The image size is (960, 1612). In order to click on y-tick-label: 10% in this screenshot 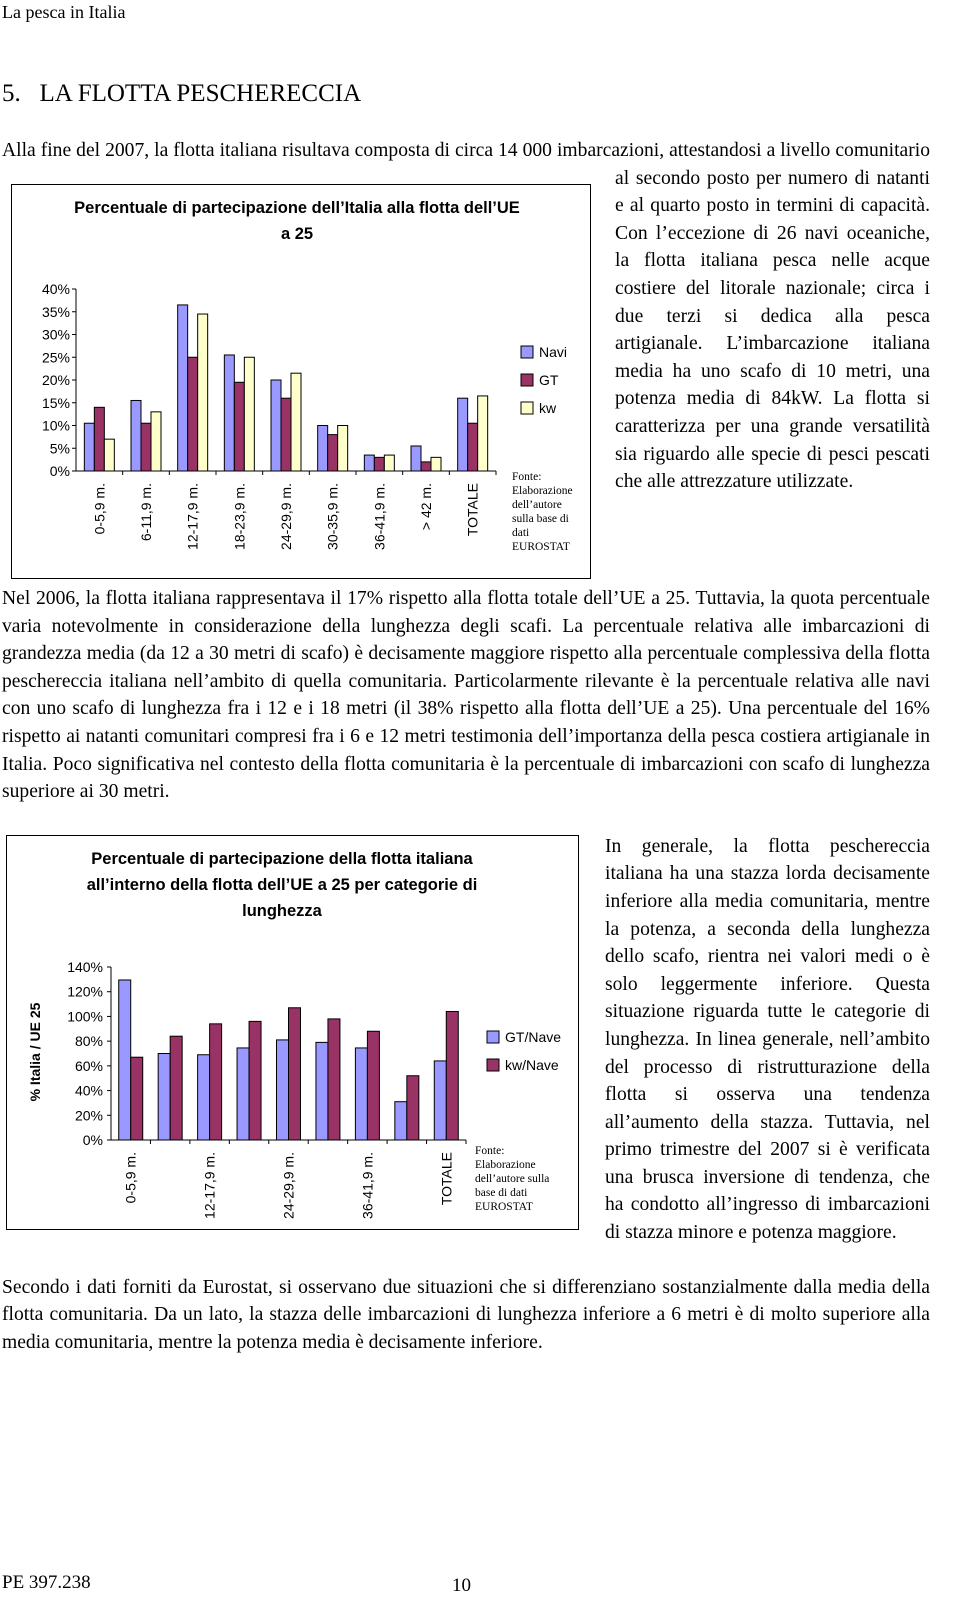, I will do `click(56, 426)`.